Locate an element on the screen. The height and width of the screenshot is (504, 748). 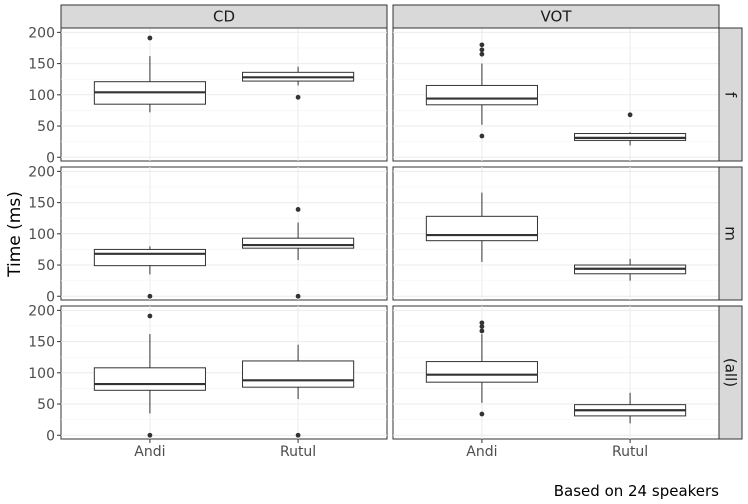
box-vot-f-andi-iqr is located at coordinates (481, 95).